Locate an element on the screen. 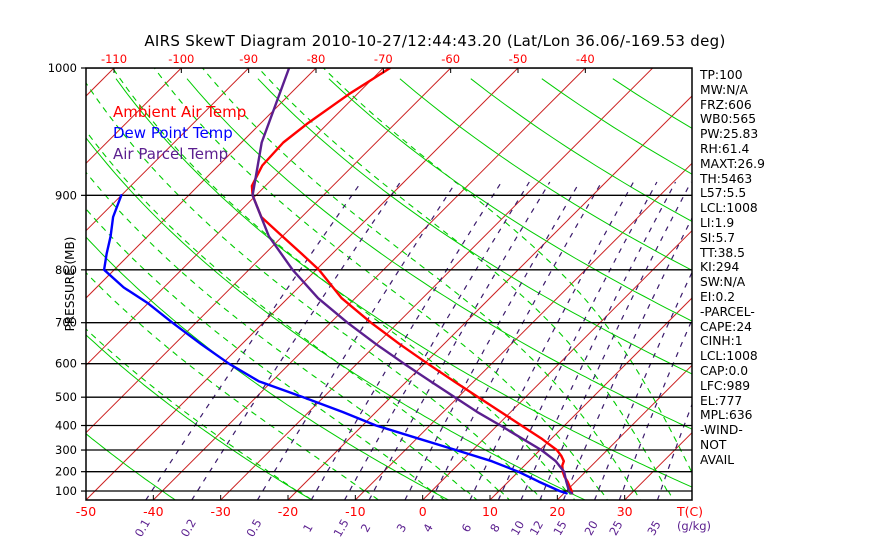 The width and height of the screenshot is (870, 560). mixing-ratio-tick-label: 25 is located at coordinates (615, 528).